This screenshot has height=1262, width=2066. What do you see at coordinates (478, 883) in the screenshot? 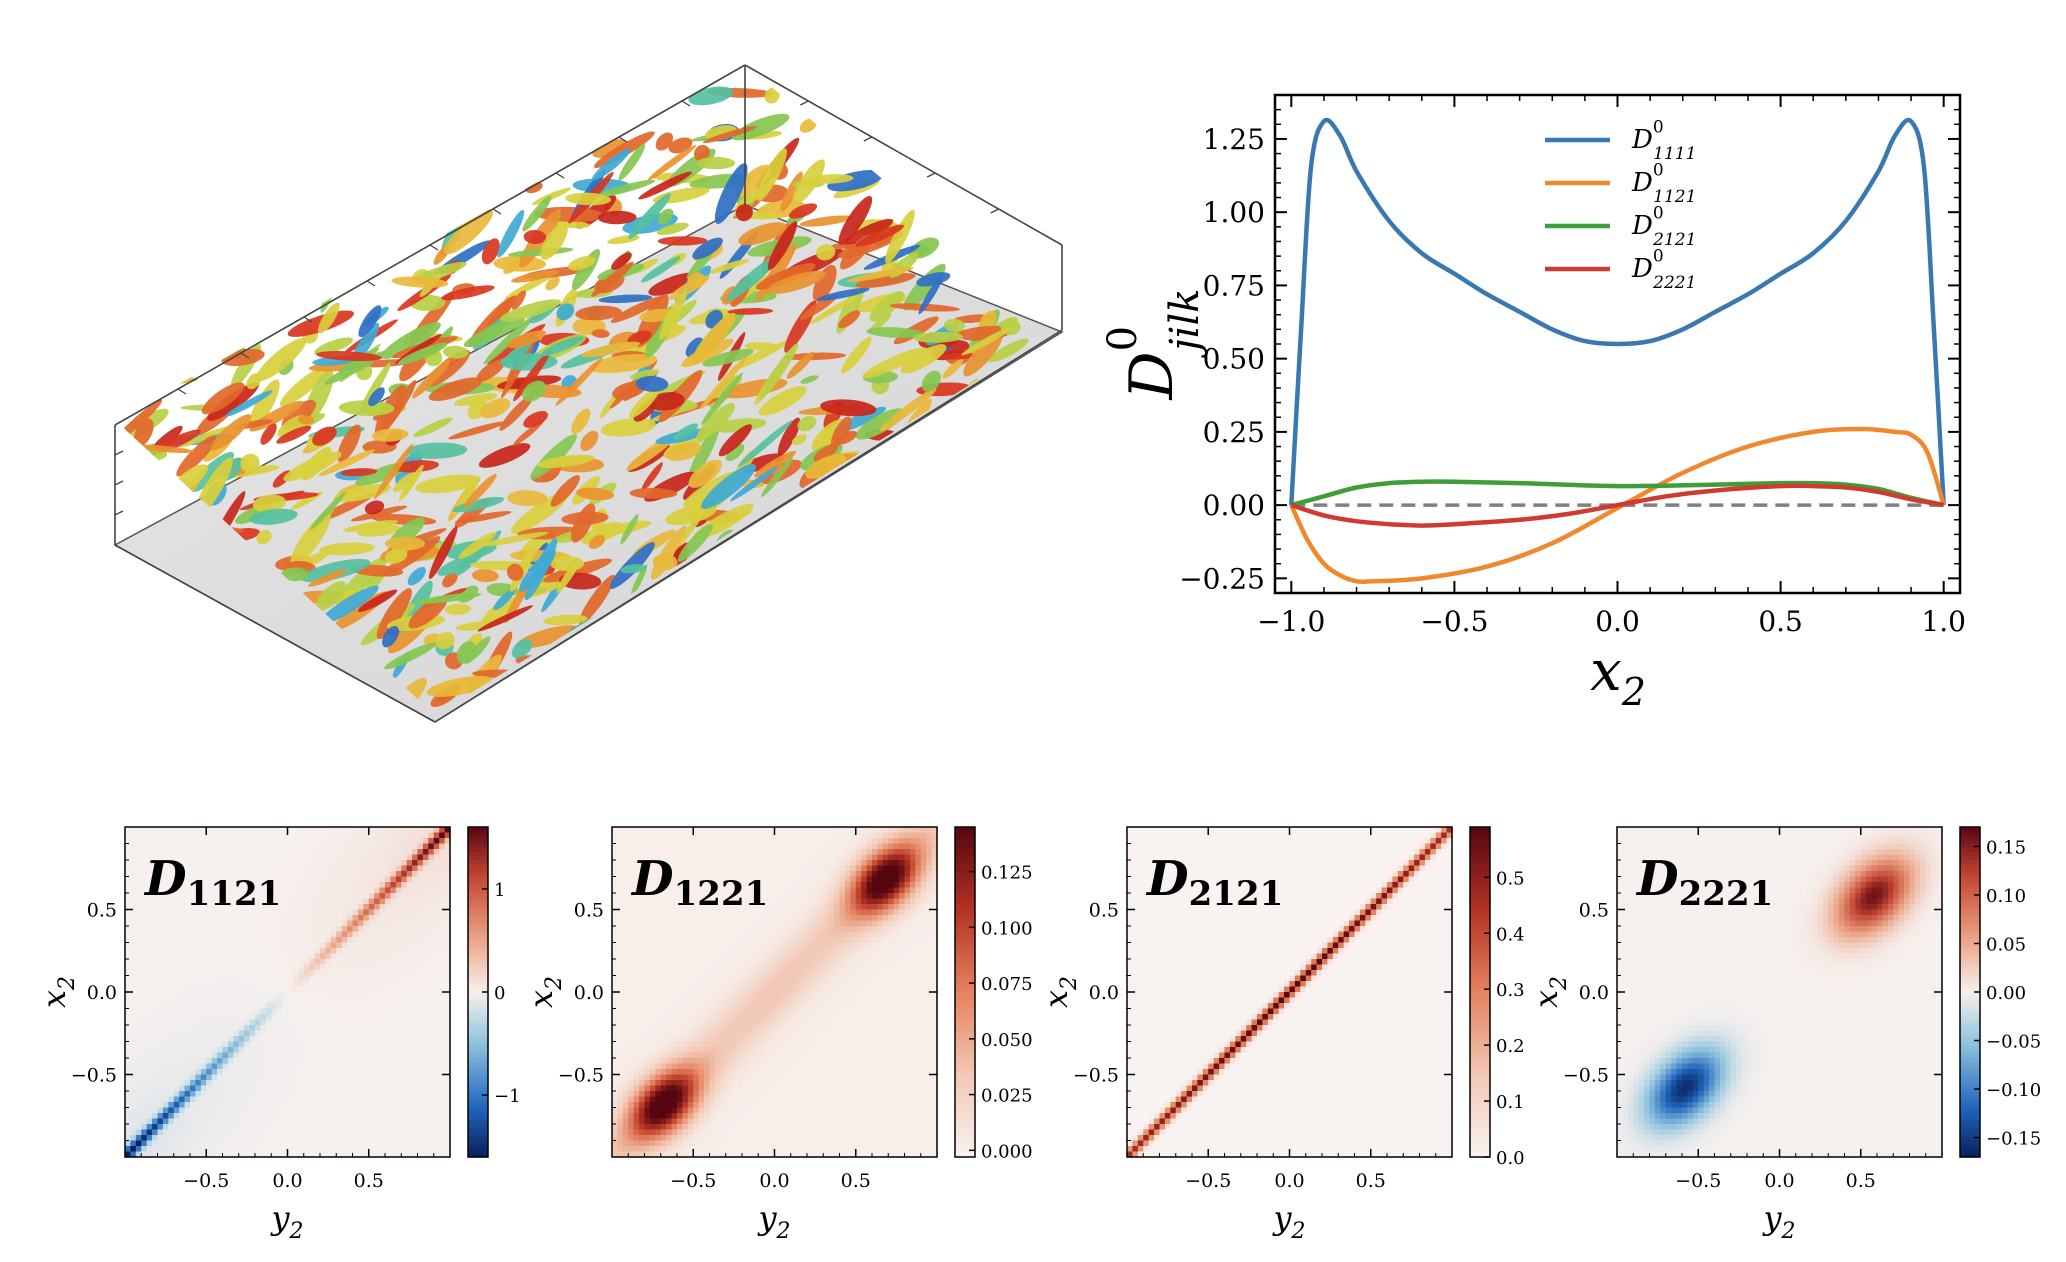
I see `colorbar-segment` at bounding box center [478, 883].